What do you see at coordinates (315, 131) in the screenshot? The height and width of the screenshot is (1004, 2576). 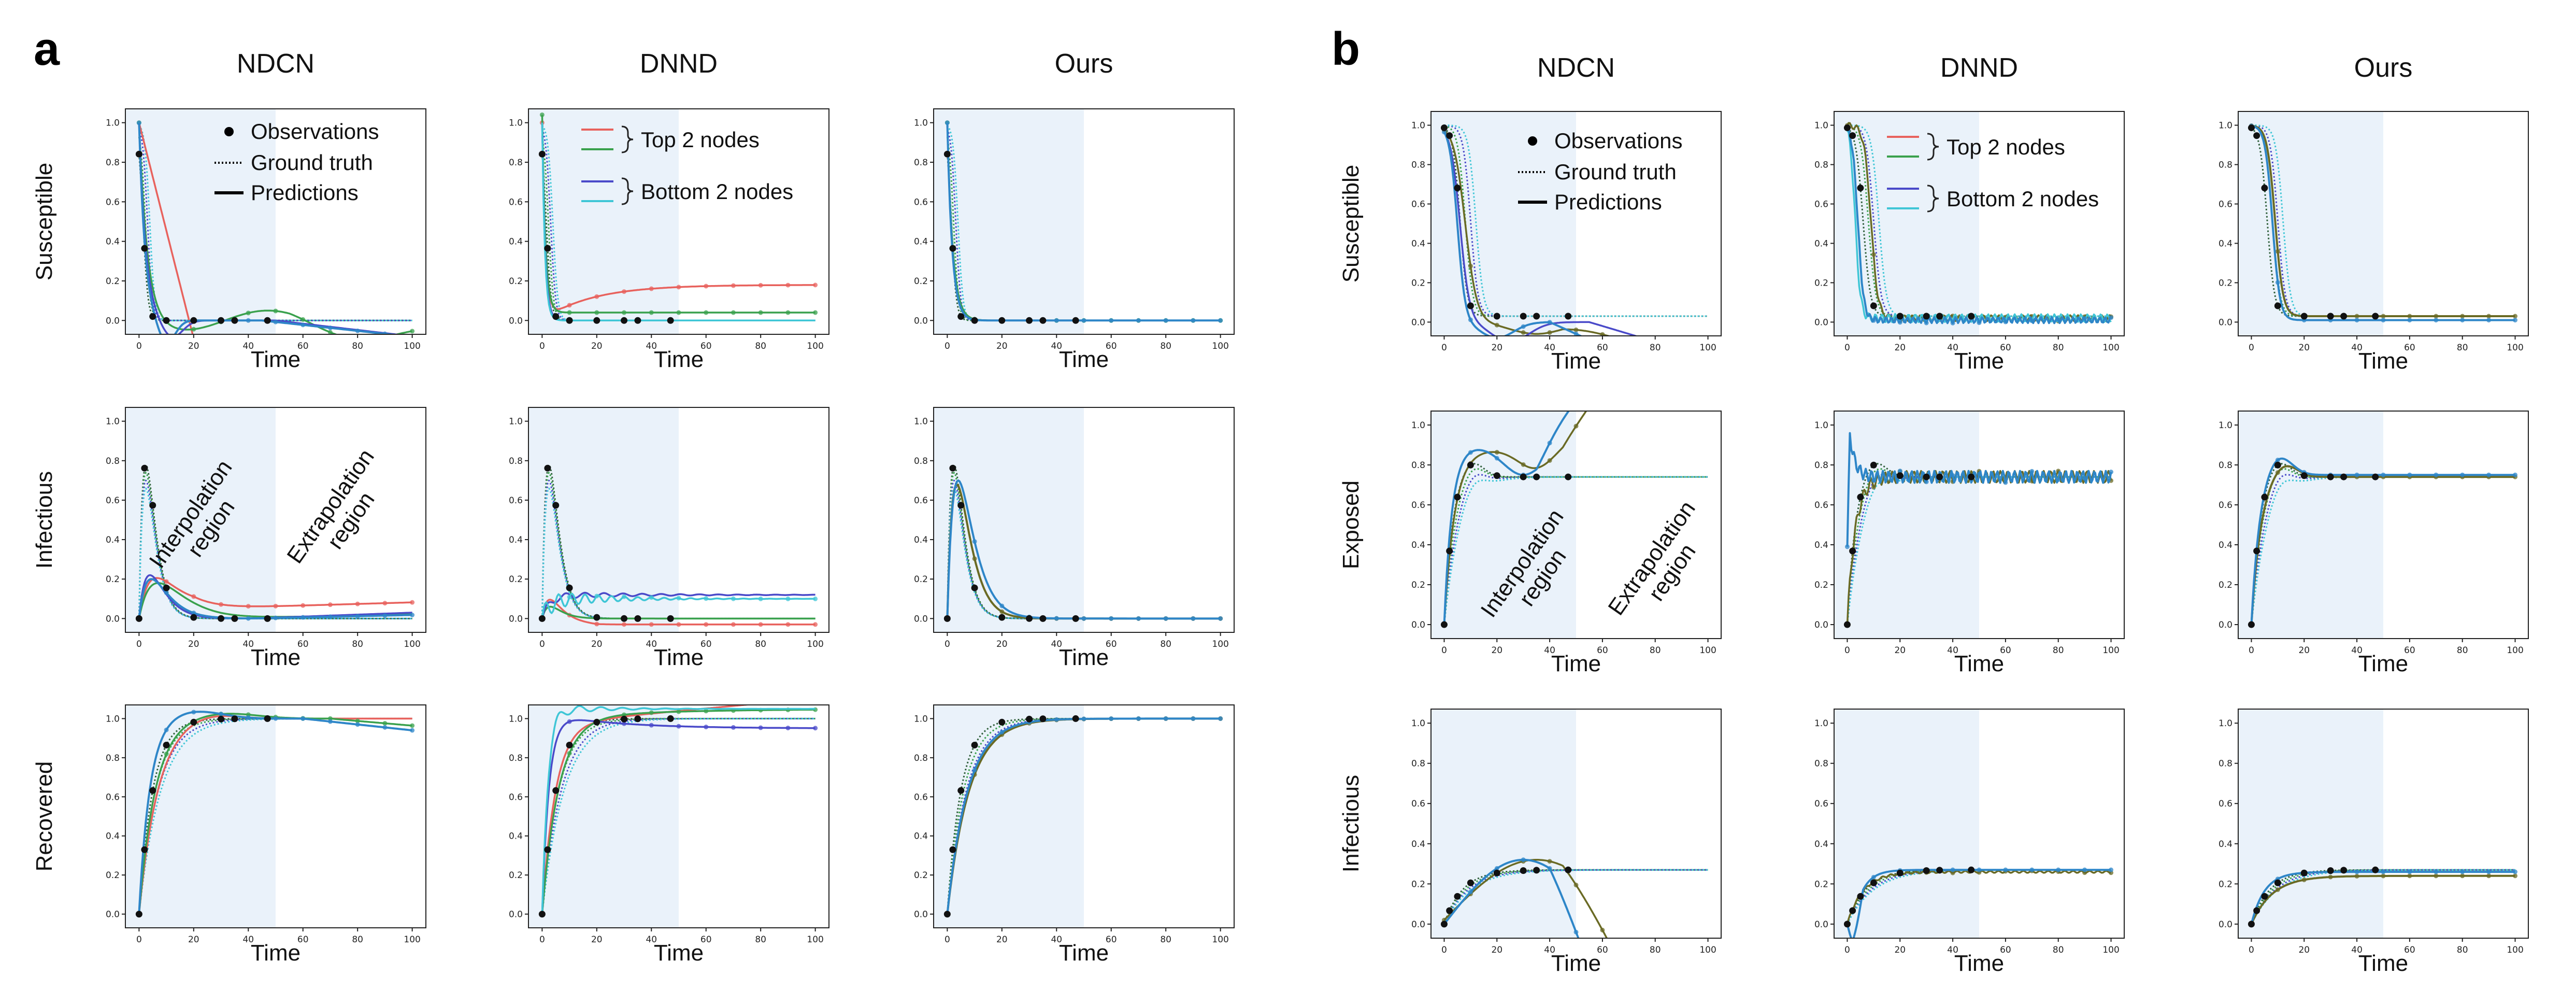 I see `legend-observations-label: Observations` at bounding box center [315, 131].